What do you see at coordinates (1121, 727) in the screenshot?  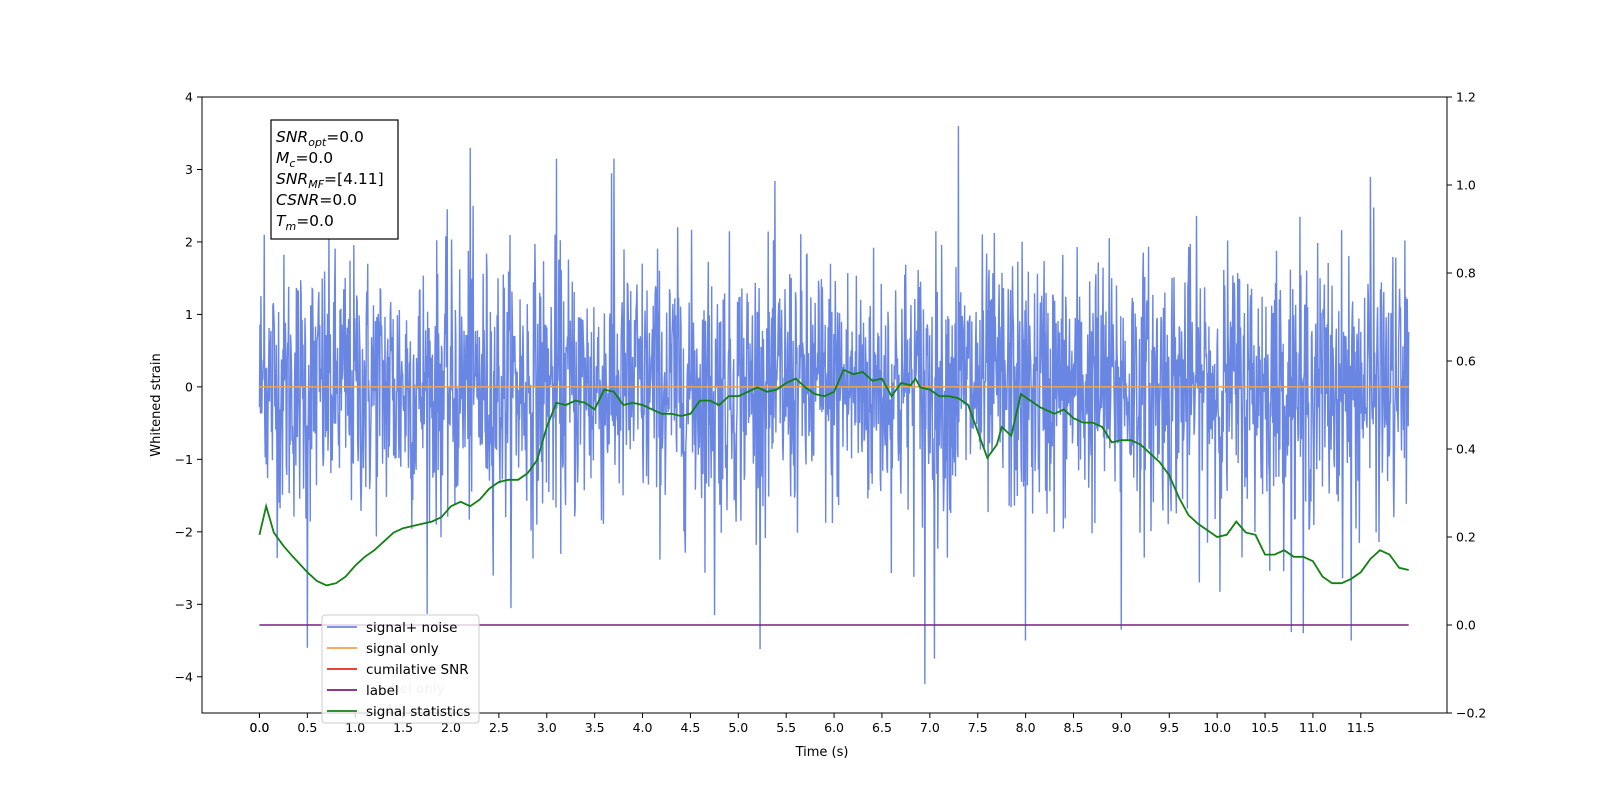 I see `x-tick-label: 9.0` at bounding box center [1121, 727].